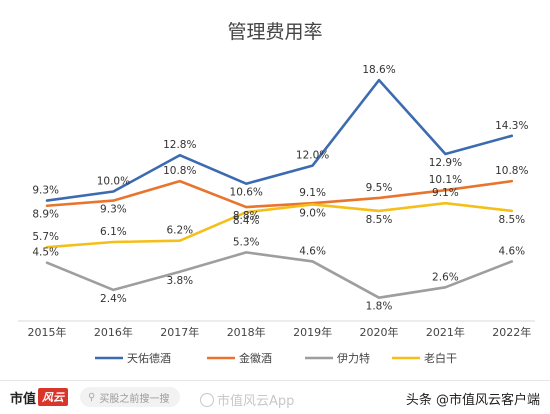 Image resolution: width=550 pixels, height=414 pixels. I want to click on legend-label: 金徽酒, so click(255, 358).